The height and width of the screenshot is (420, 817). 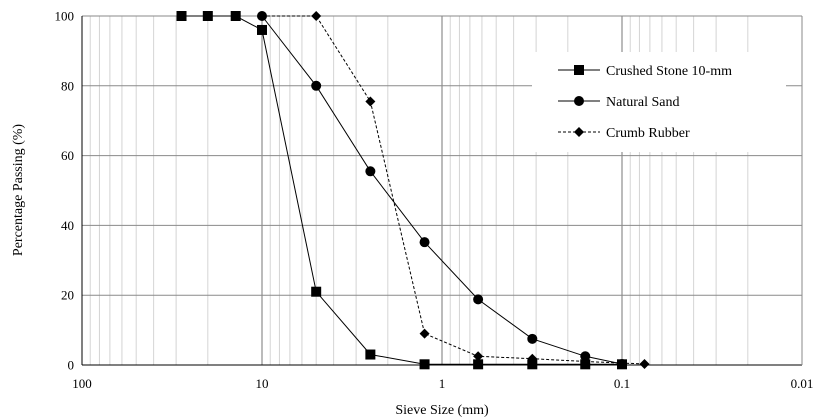 I want to click on y-tick-label: 40, so click(x=67, y=225).